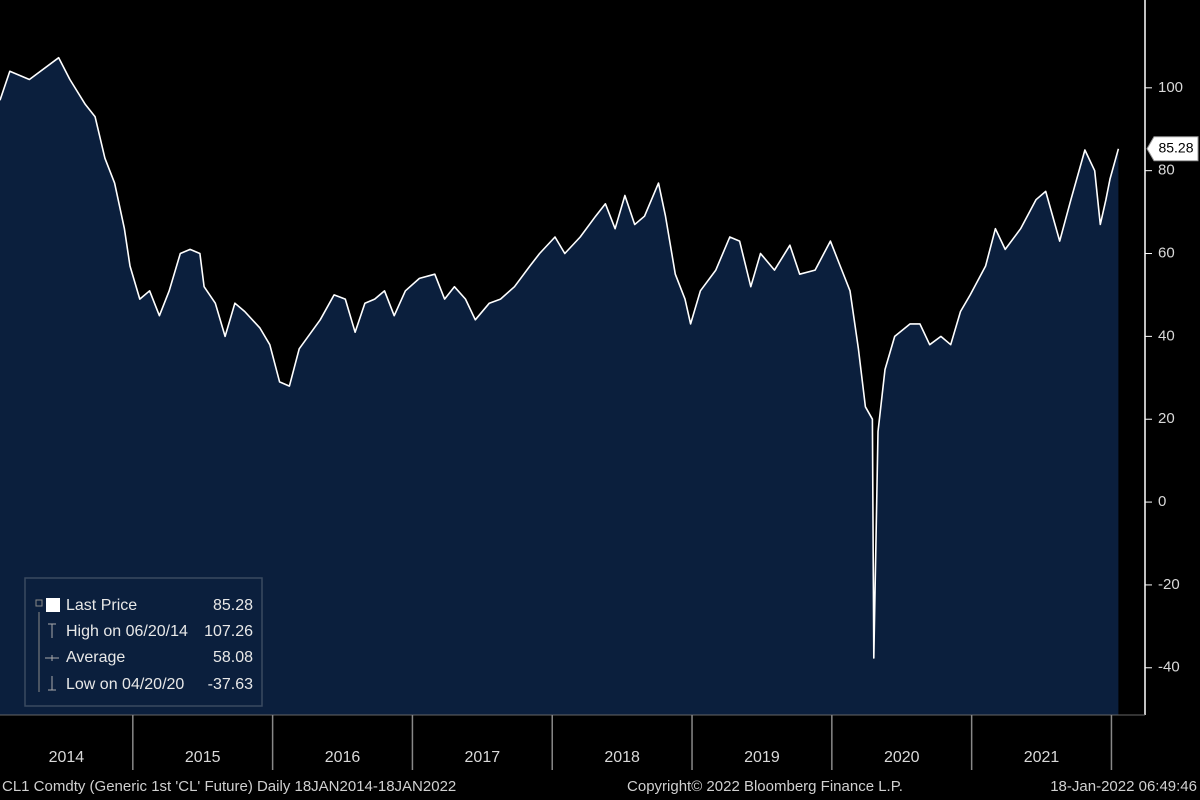  Describe the element at coordinates (622, 757) in the screenshot. I see `x-period-label: 2018` at that location.